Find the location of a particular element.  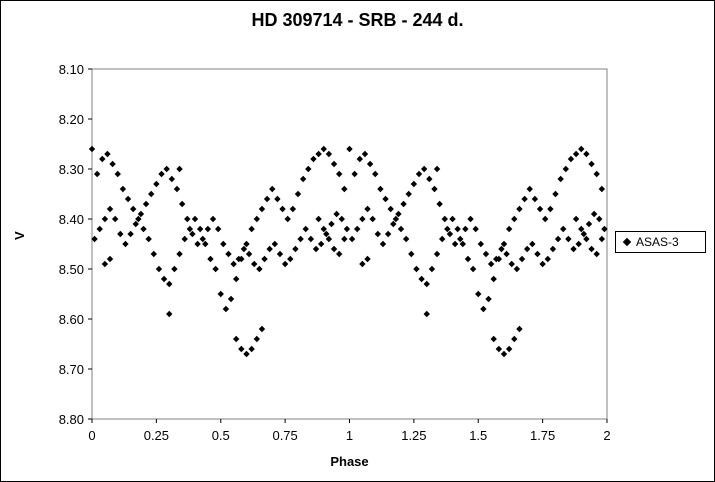

x-tick-label: 0 is located at coordinates (91, 435).